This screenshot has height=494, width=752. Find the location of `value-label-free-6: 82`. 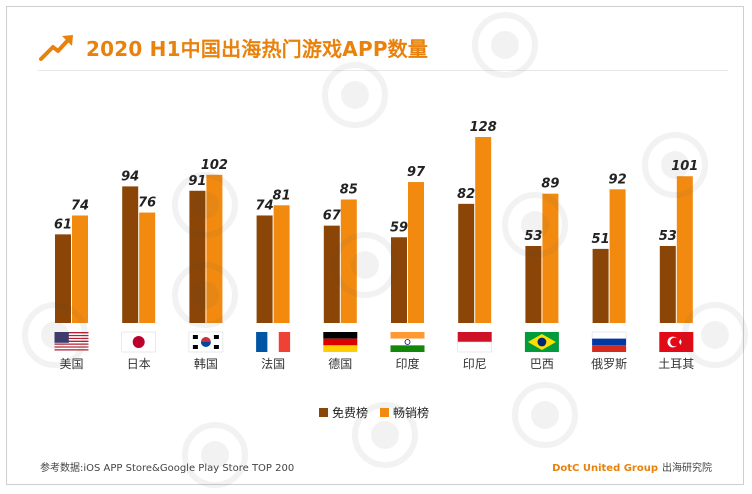

value-label-free-6: 82 is located at coordinates (466, 194).